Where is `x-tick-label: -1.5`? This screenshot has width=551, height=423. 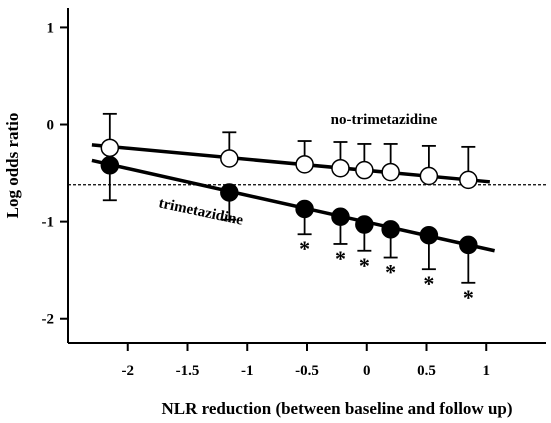 x-tick-label: -1.5 is located at coordinates (188, 371).